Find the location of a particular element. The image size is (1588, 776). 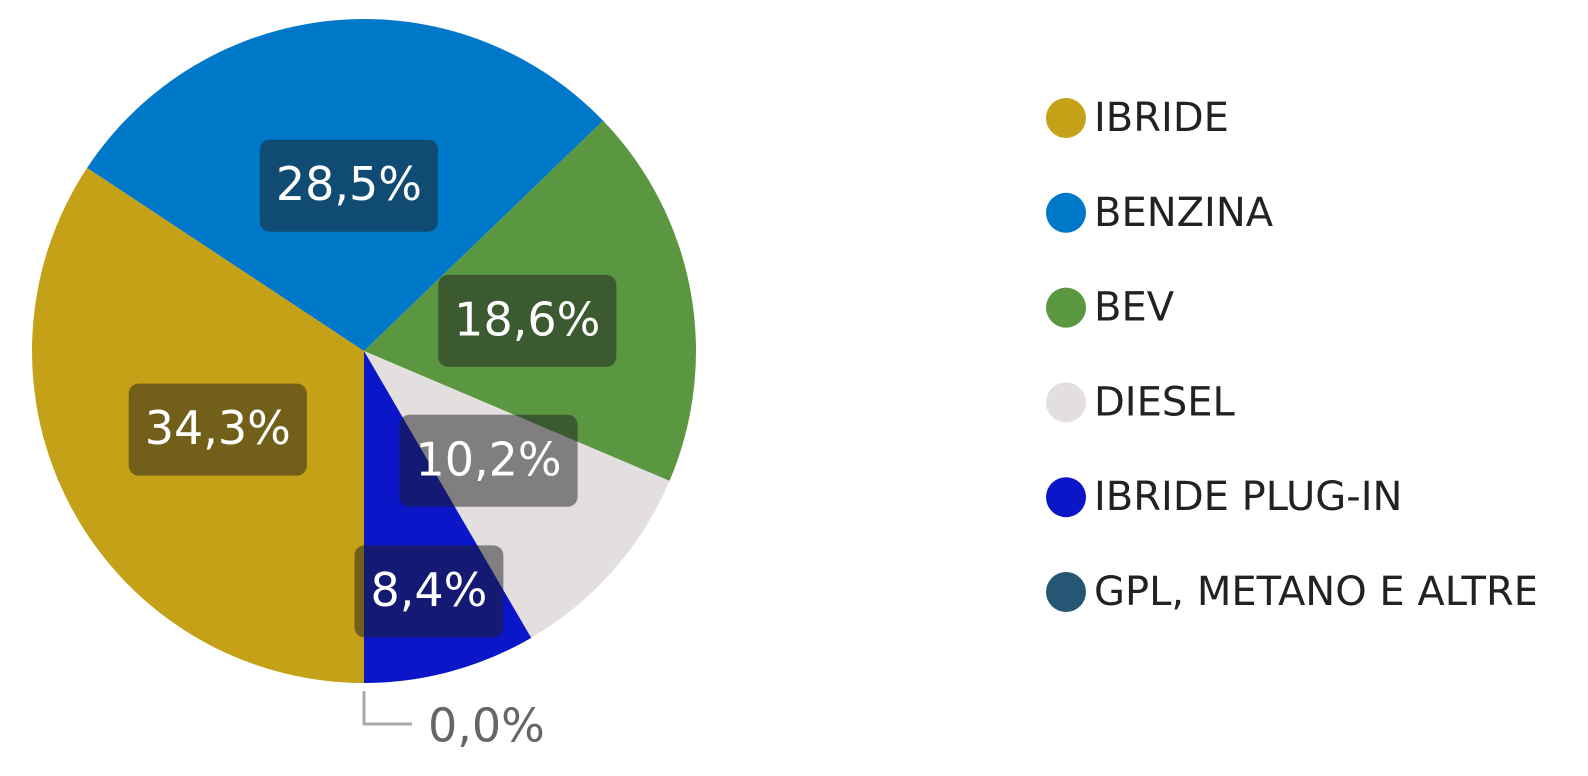

legend-label: BEV is located at coordinates (1134, 308).